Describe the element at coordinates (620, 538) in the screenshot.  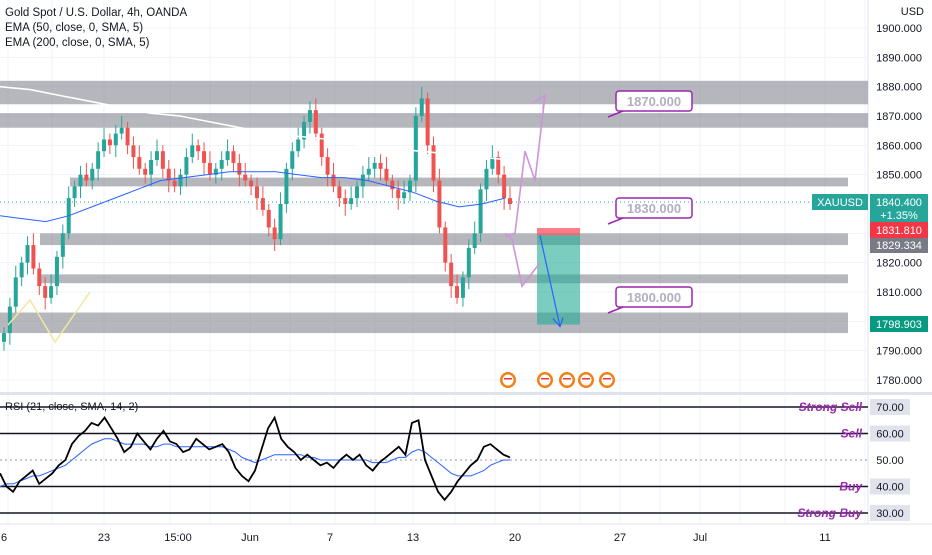
I see `time-tick-7: 27` at that location.